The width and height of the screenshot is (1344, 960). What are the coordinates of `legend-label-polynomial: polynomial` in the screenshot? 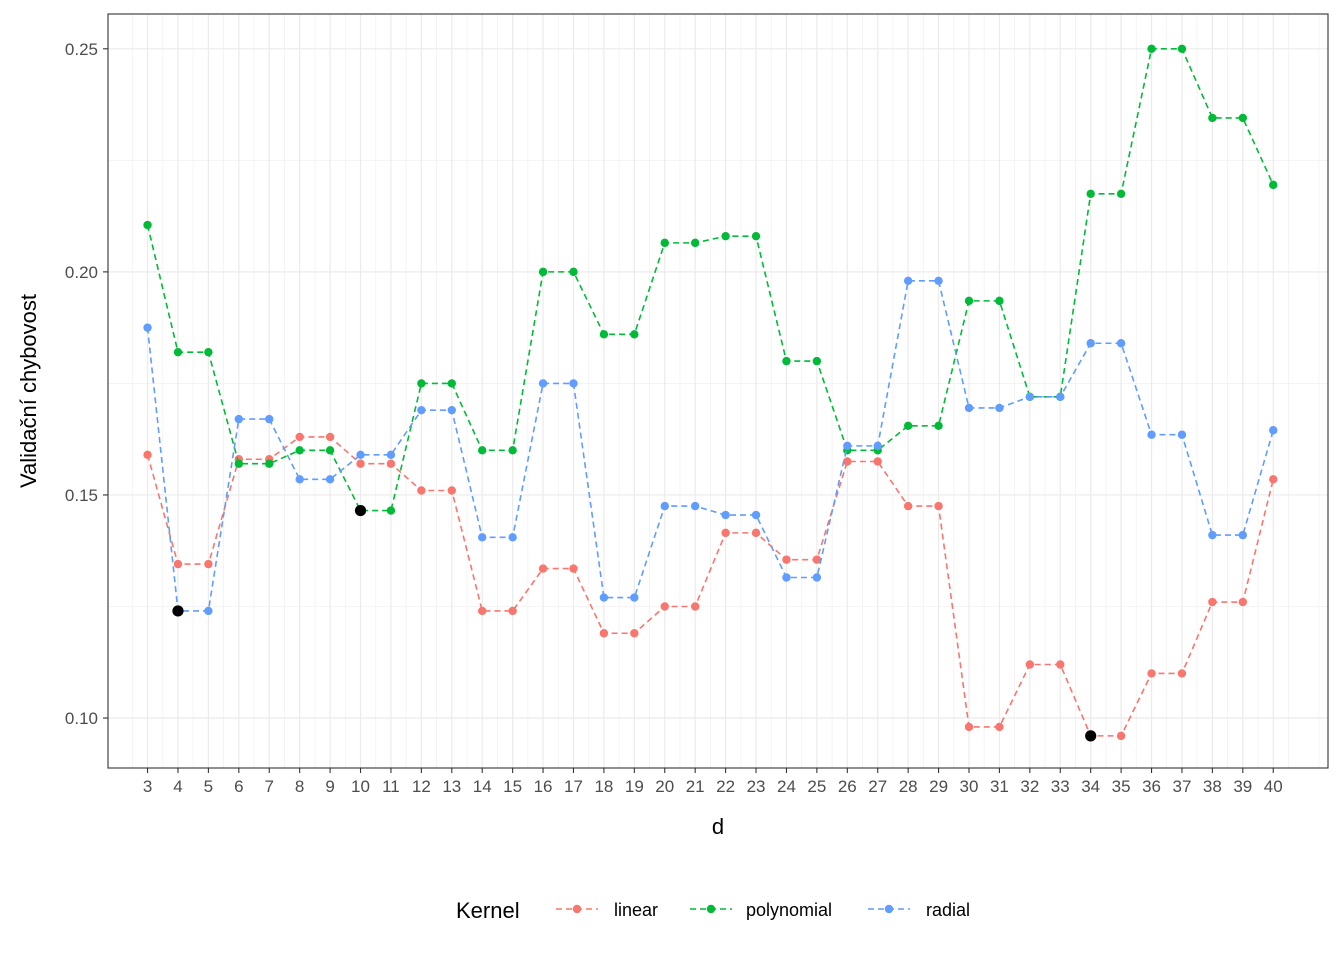 It's located at (789, 910).